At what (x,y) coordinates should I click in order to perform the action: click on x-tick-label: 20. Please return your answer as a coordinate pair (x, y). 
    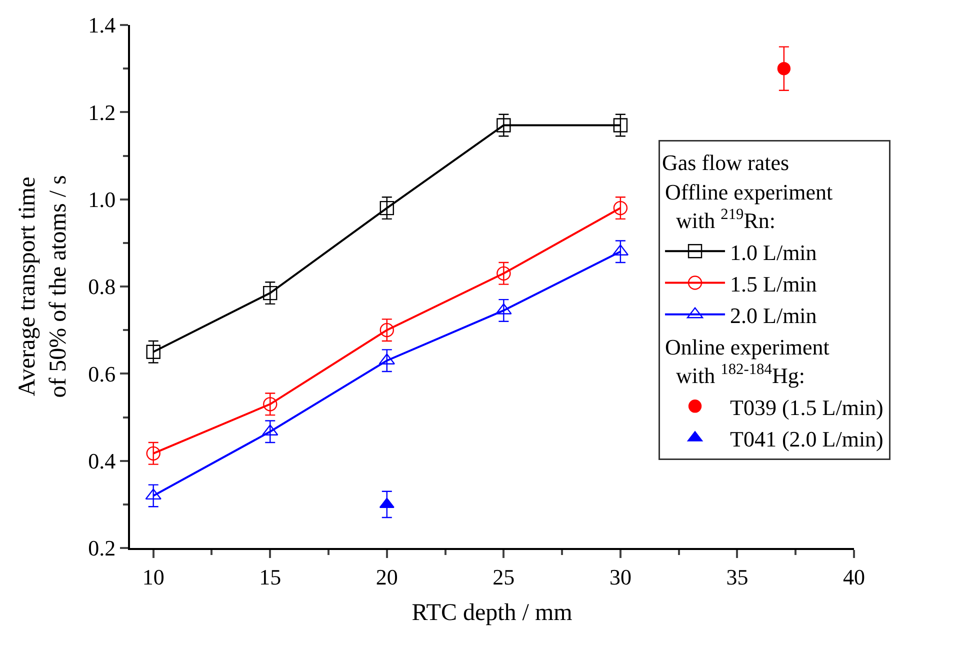
    Looking at the image, I should click on (387, 577).